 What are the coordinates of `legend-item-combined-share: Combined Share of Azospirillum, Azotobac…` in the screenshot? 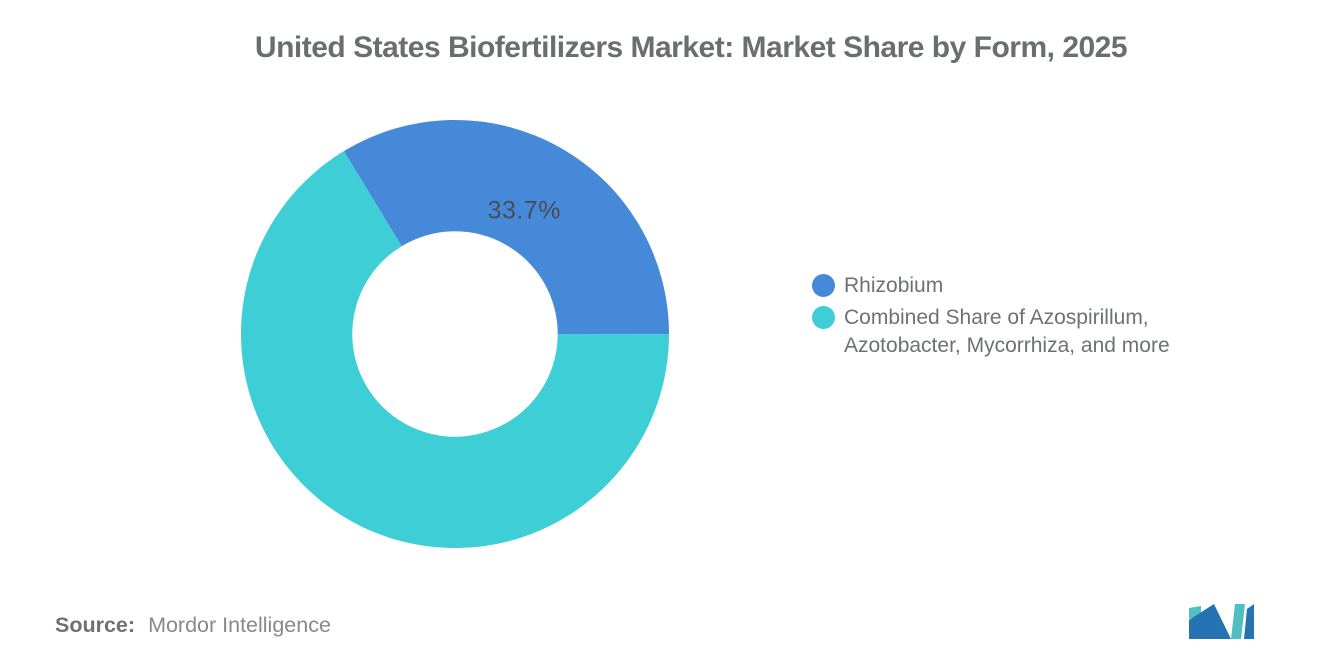 It's located at (991, 332).